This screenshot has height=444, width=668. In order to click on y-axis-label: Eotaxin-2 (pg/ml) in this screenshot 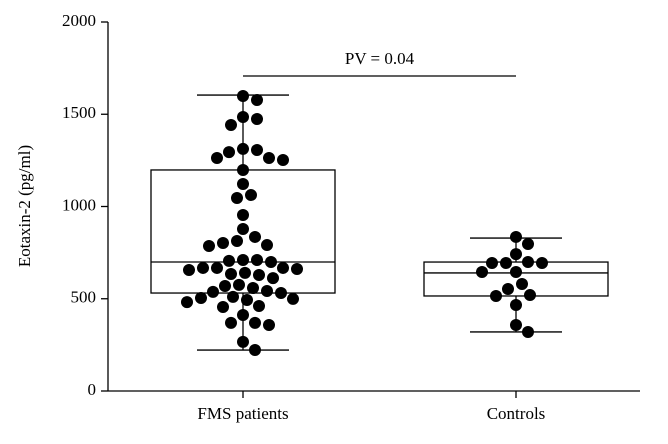, I will do `click(24, 206)`.